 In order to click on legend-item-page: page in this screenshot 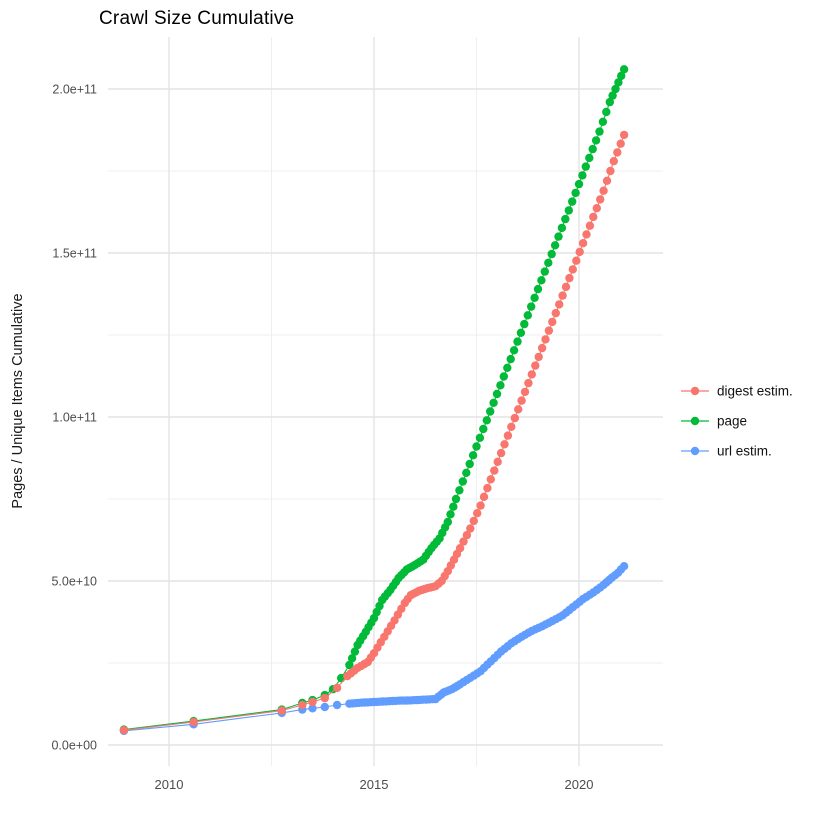, I will do `click(714, 421)`.